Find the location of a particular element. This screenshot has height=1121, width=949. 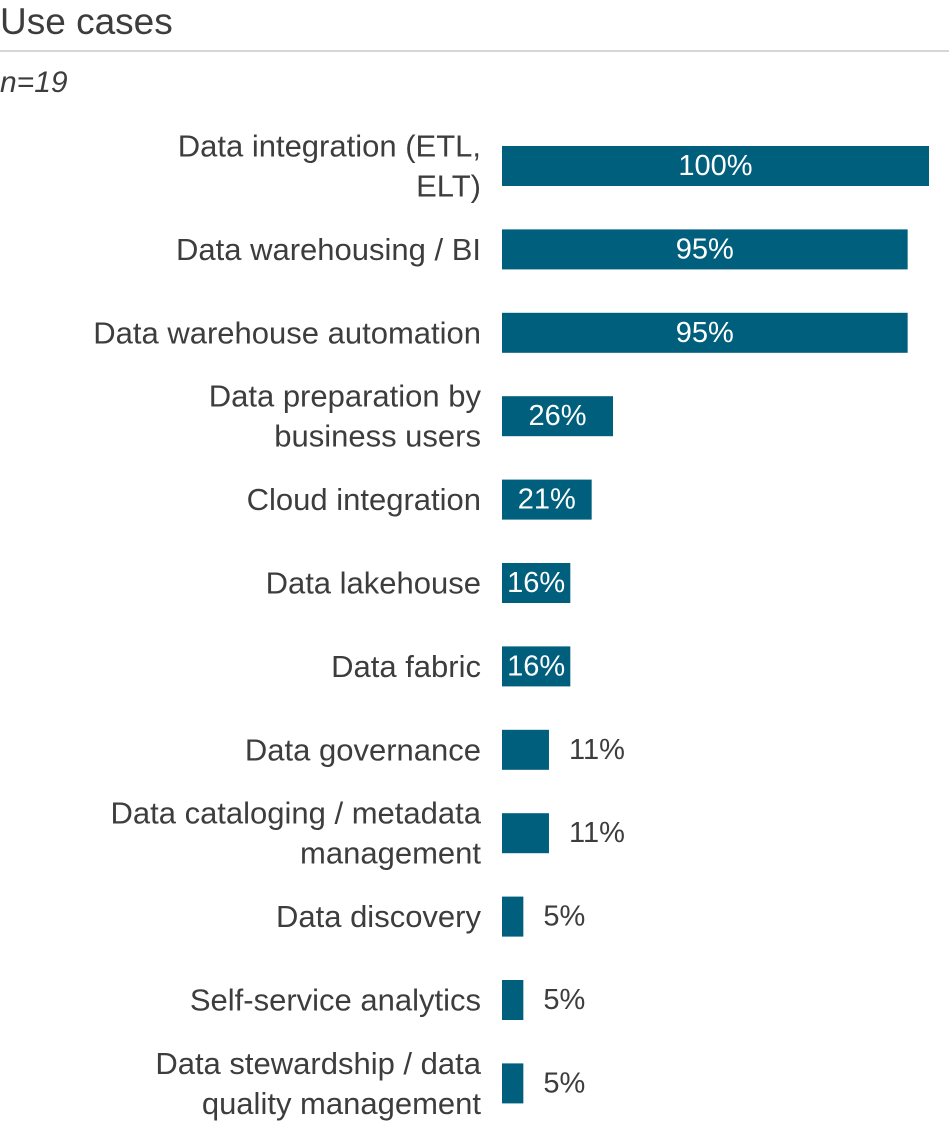

category-label-line: Data fabric is located at coordinates (406, 666).